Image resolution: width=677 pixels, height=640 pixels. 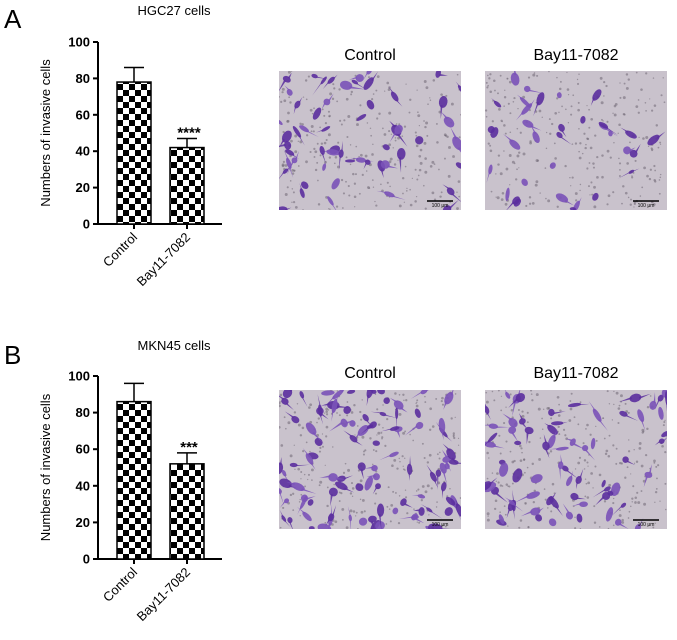 What do you see at coordinates (13, 355) in the screenshot?
I see `panel-letter: B` at bounding box center [13, 355].